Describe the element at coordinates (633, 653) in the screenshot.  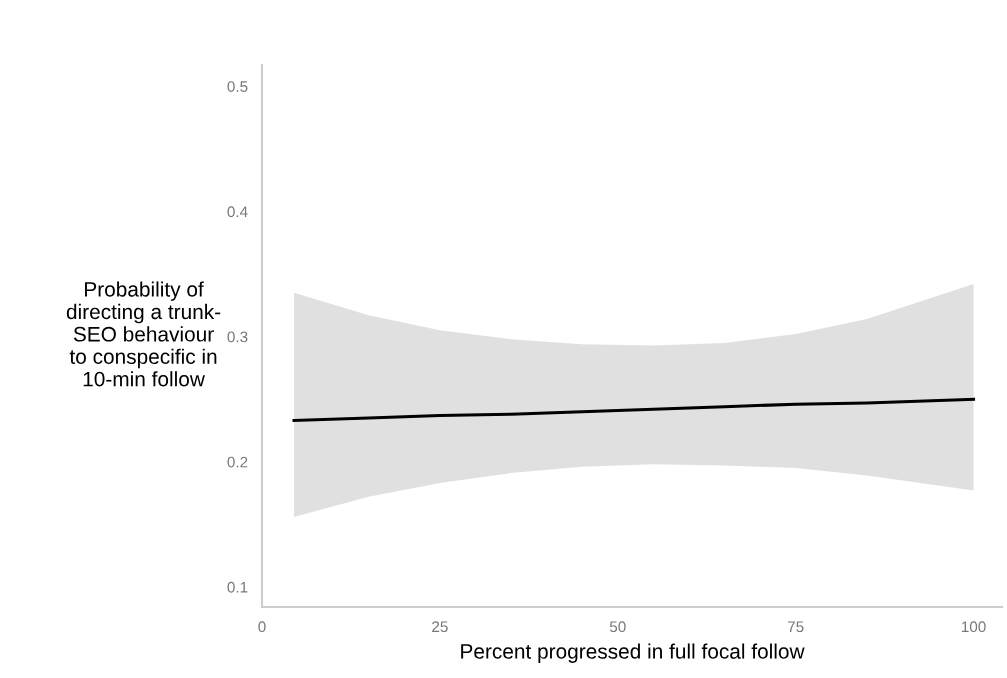
I see `x-axis-title: Percent progressed in full focal follow` at that location.